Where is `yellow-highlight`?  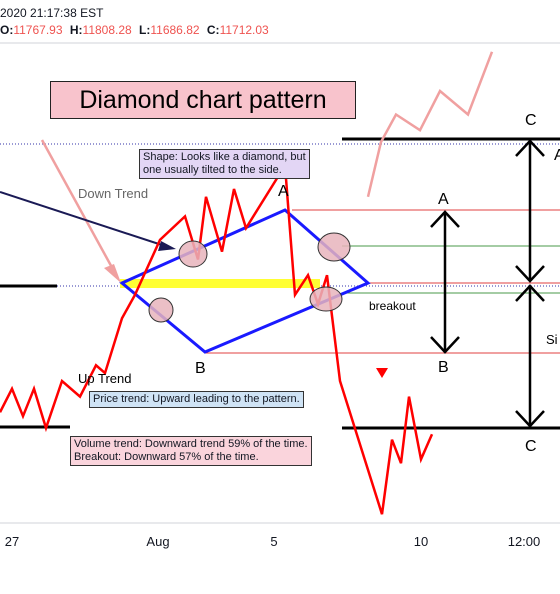
yellow-highlight is located at coordinates (220, 283).